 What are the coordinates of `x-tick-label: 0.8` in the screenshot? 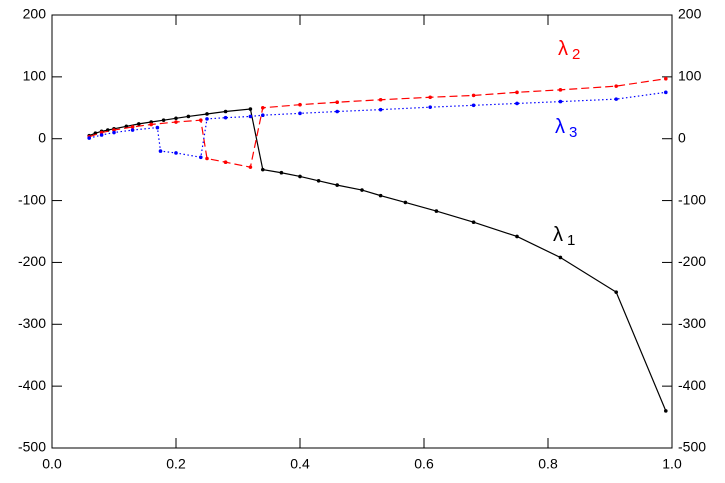 It's located at (548, 464).